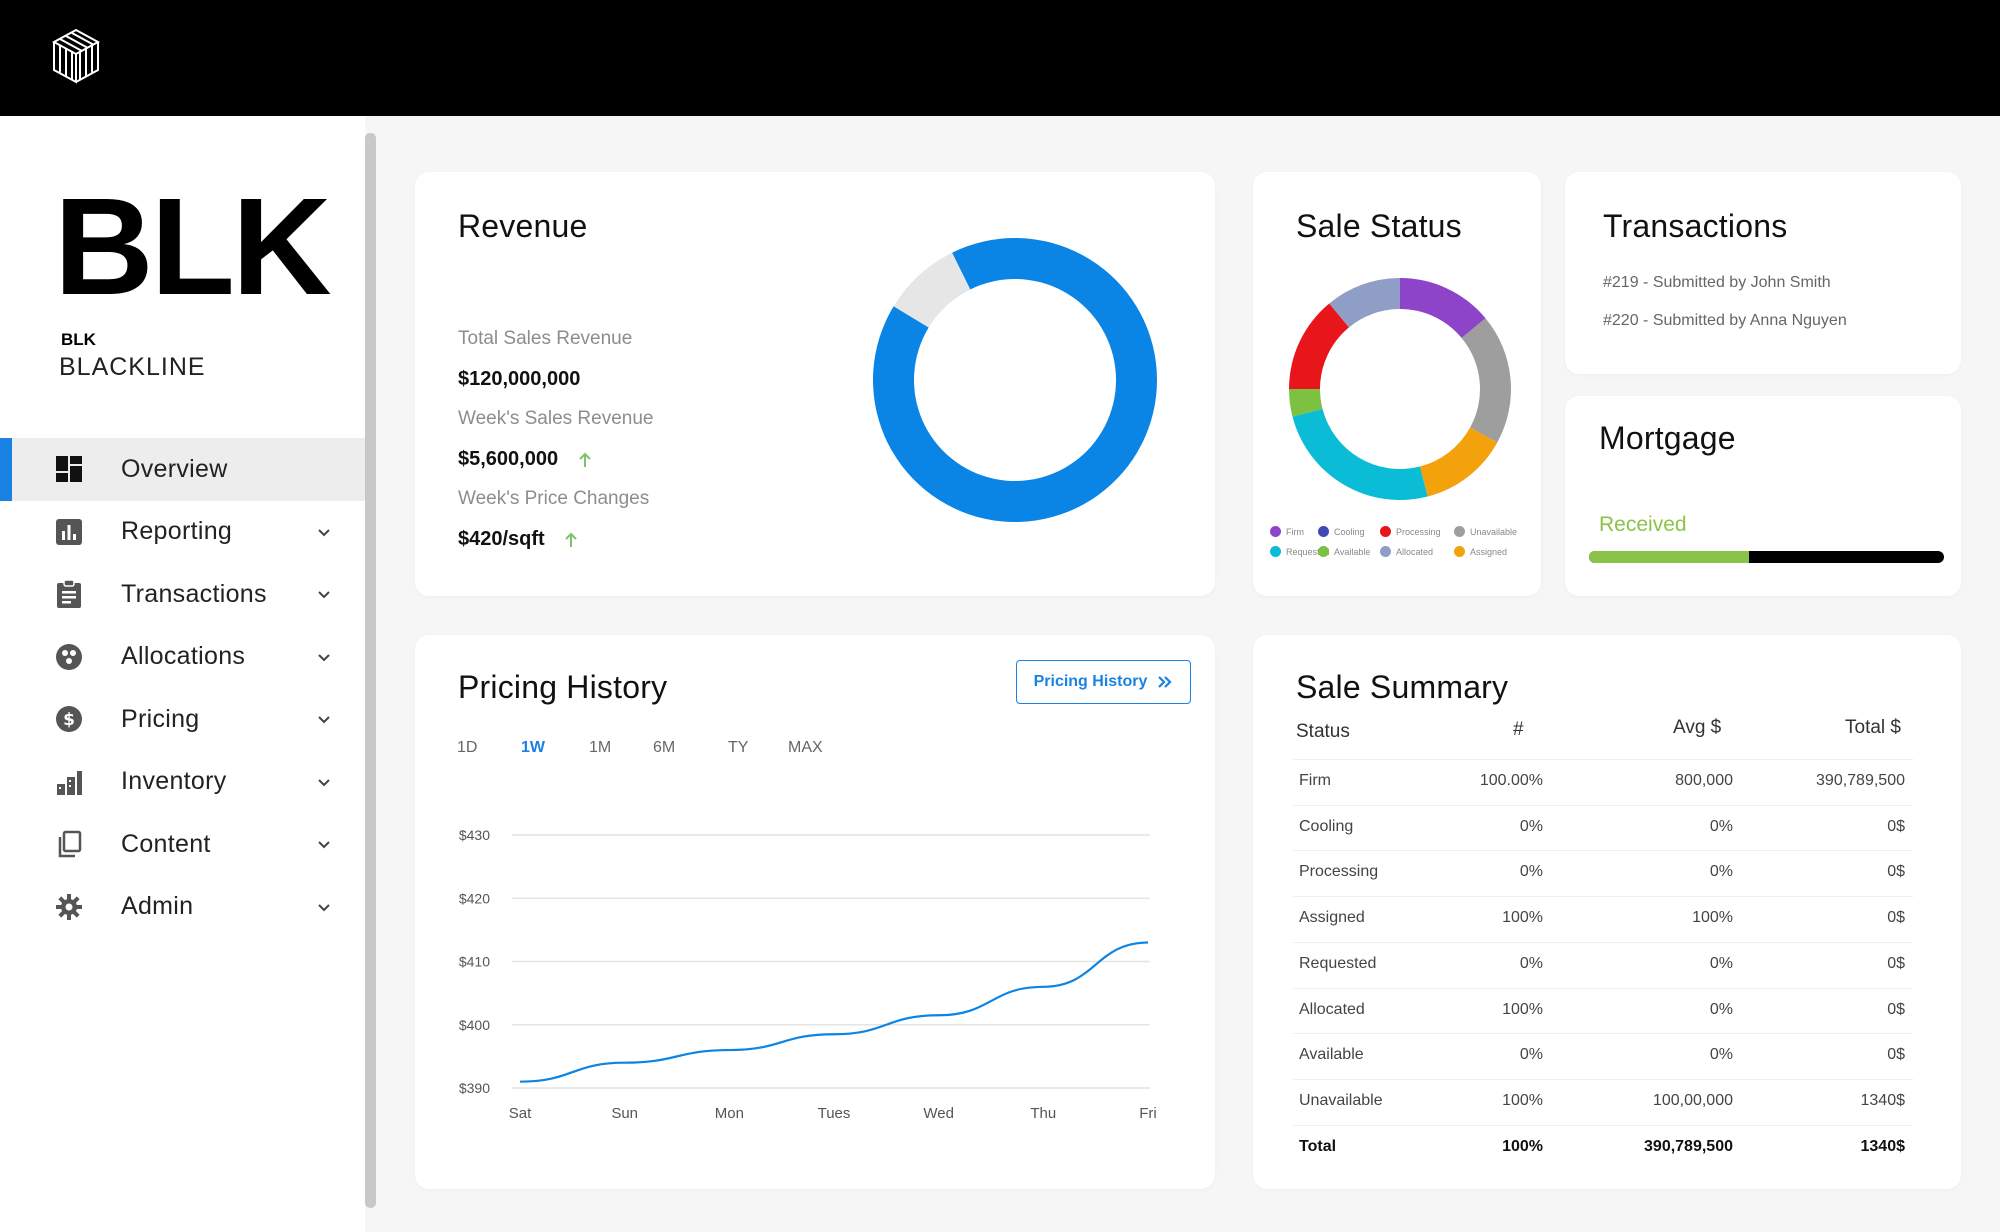 The height and width of the screenshot is (1232, 2000). Describe the element at coordinates (1418, 531) in the screenshot. I see `legend-label: Processing` at that location.